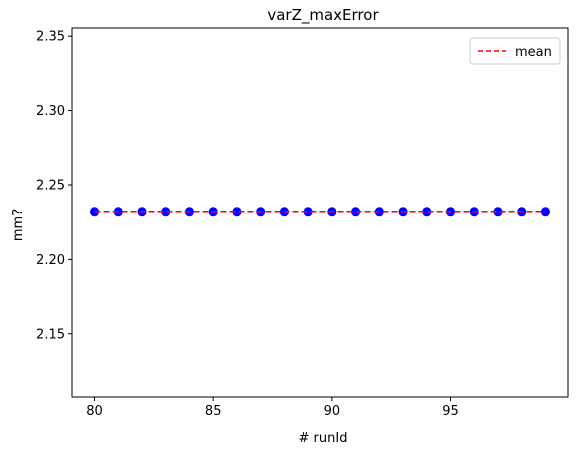 This screenshot has width=576, height=453. I want to click on y-tick-label: 2.35, so click(50, 37).